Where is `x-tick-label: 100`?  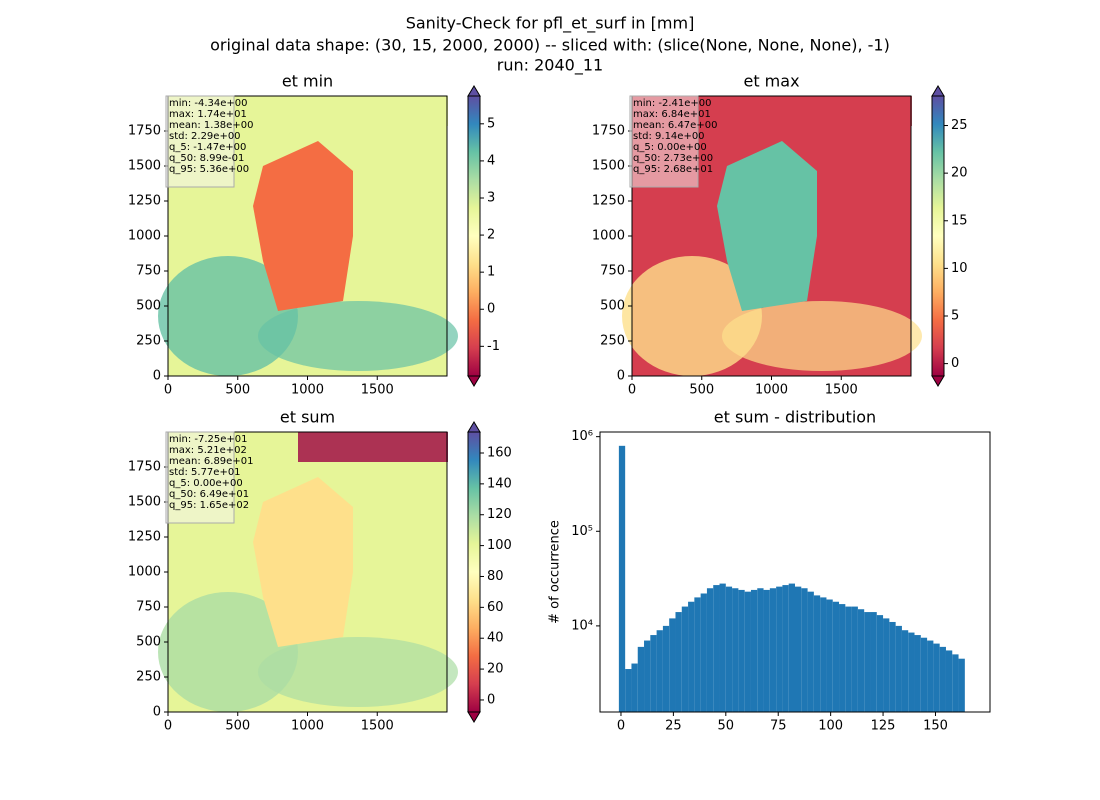 x-tick-label: 100 is located at coordinates (830, 726).